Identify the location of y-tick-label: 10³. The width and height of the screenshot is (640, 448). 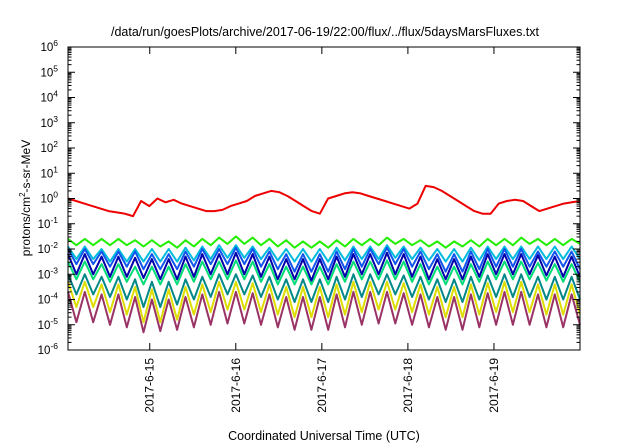
(49, 122).